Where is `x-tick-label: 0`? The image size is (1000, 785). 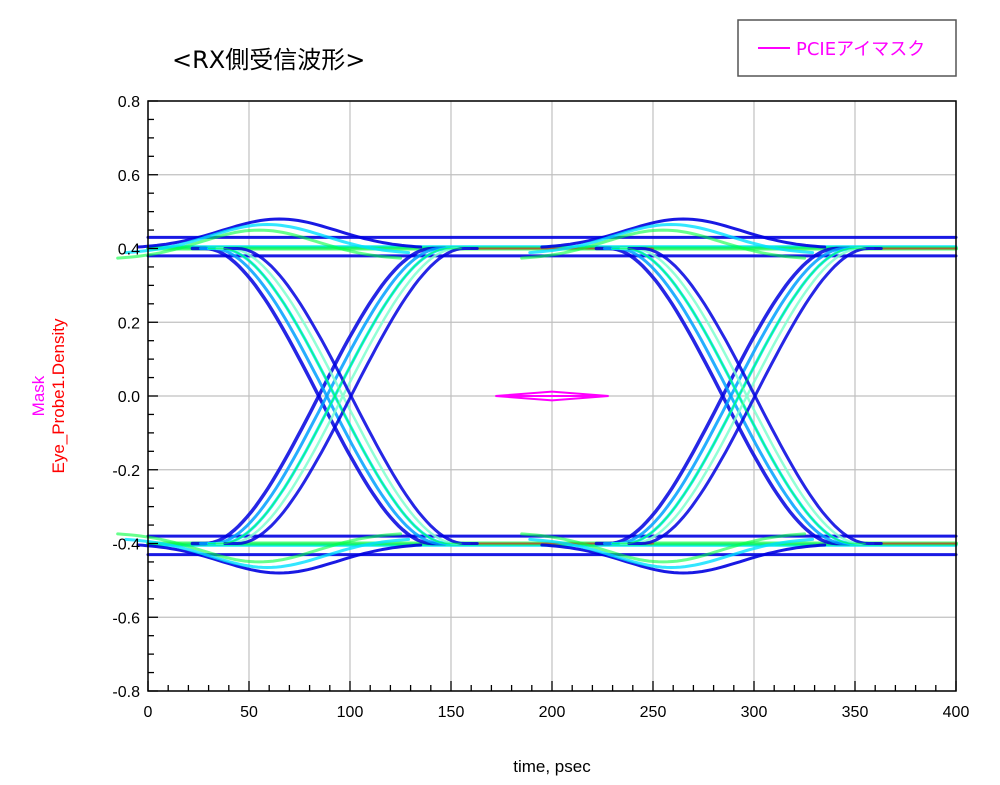 x-tick-label: 0 is located at coordinates (148, 712).